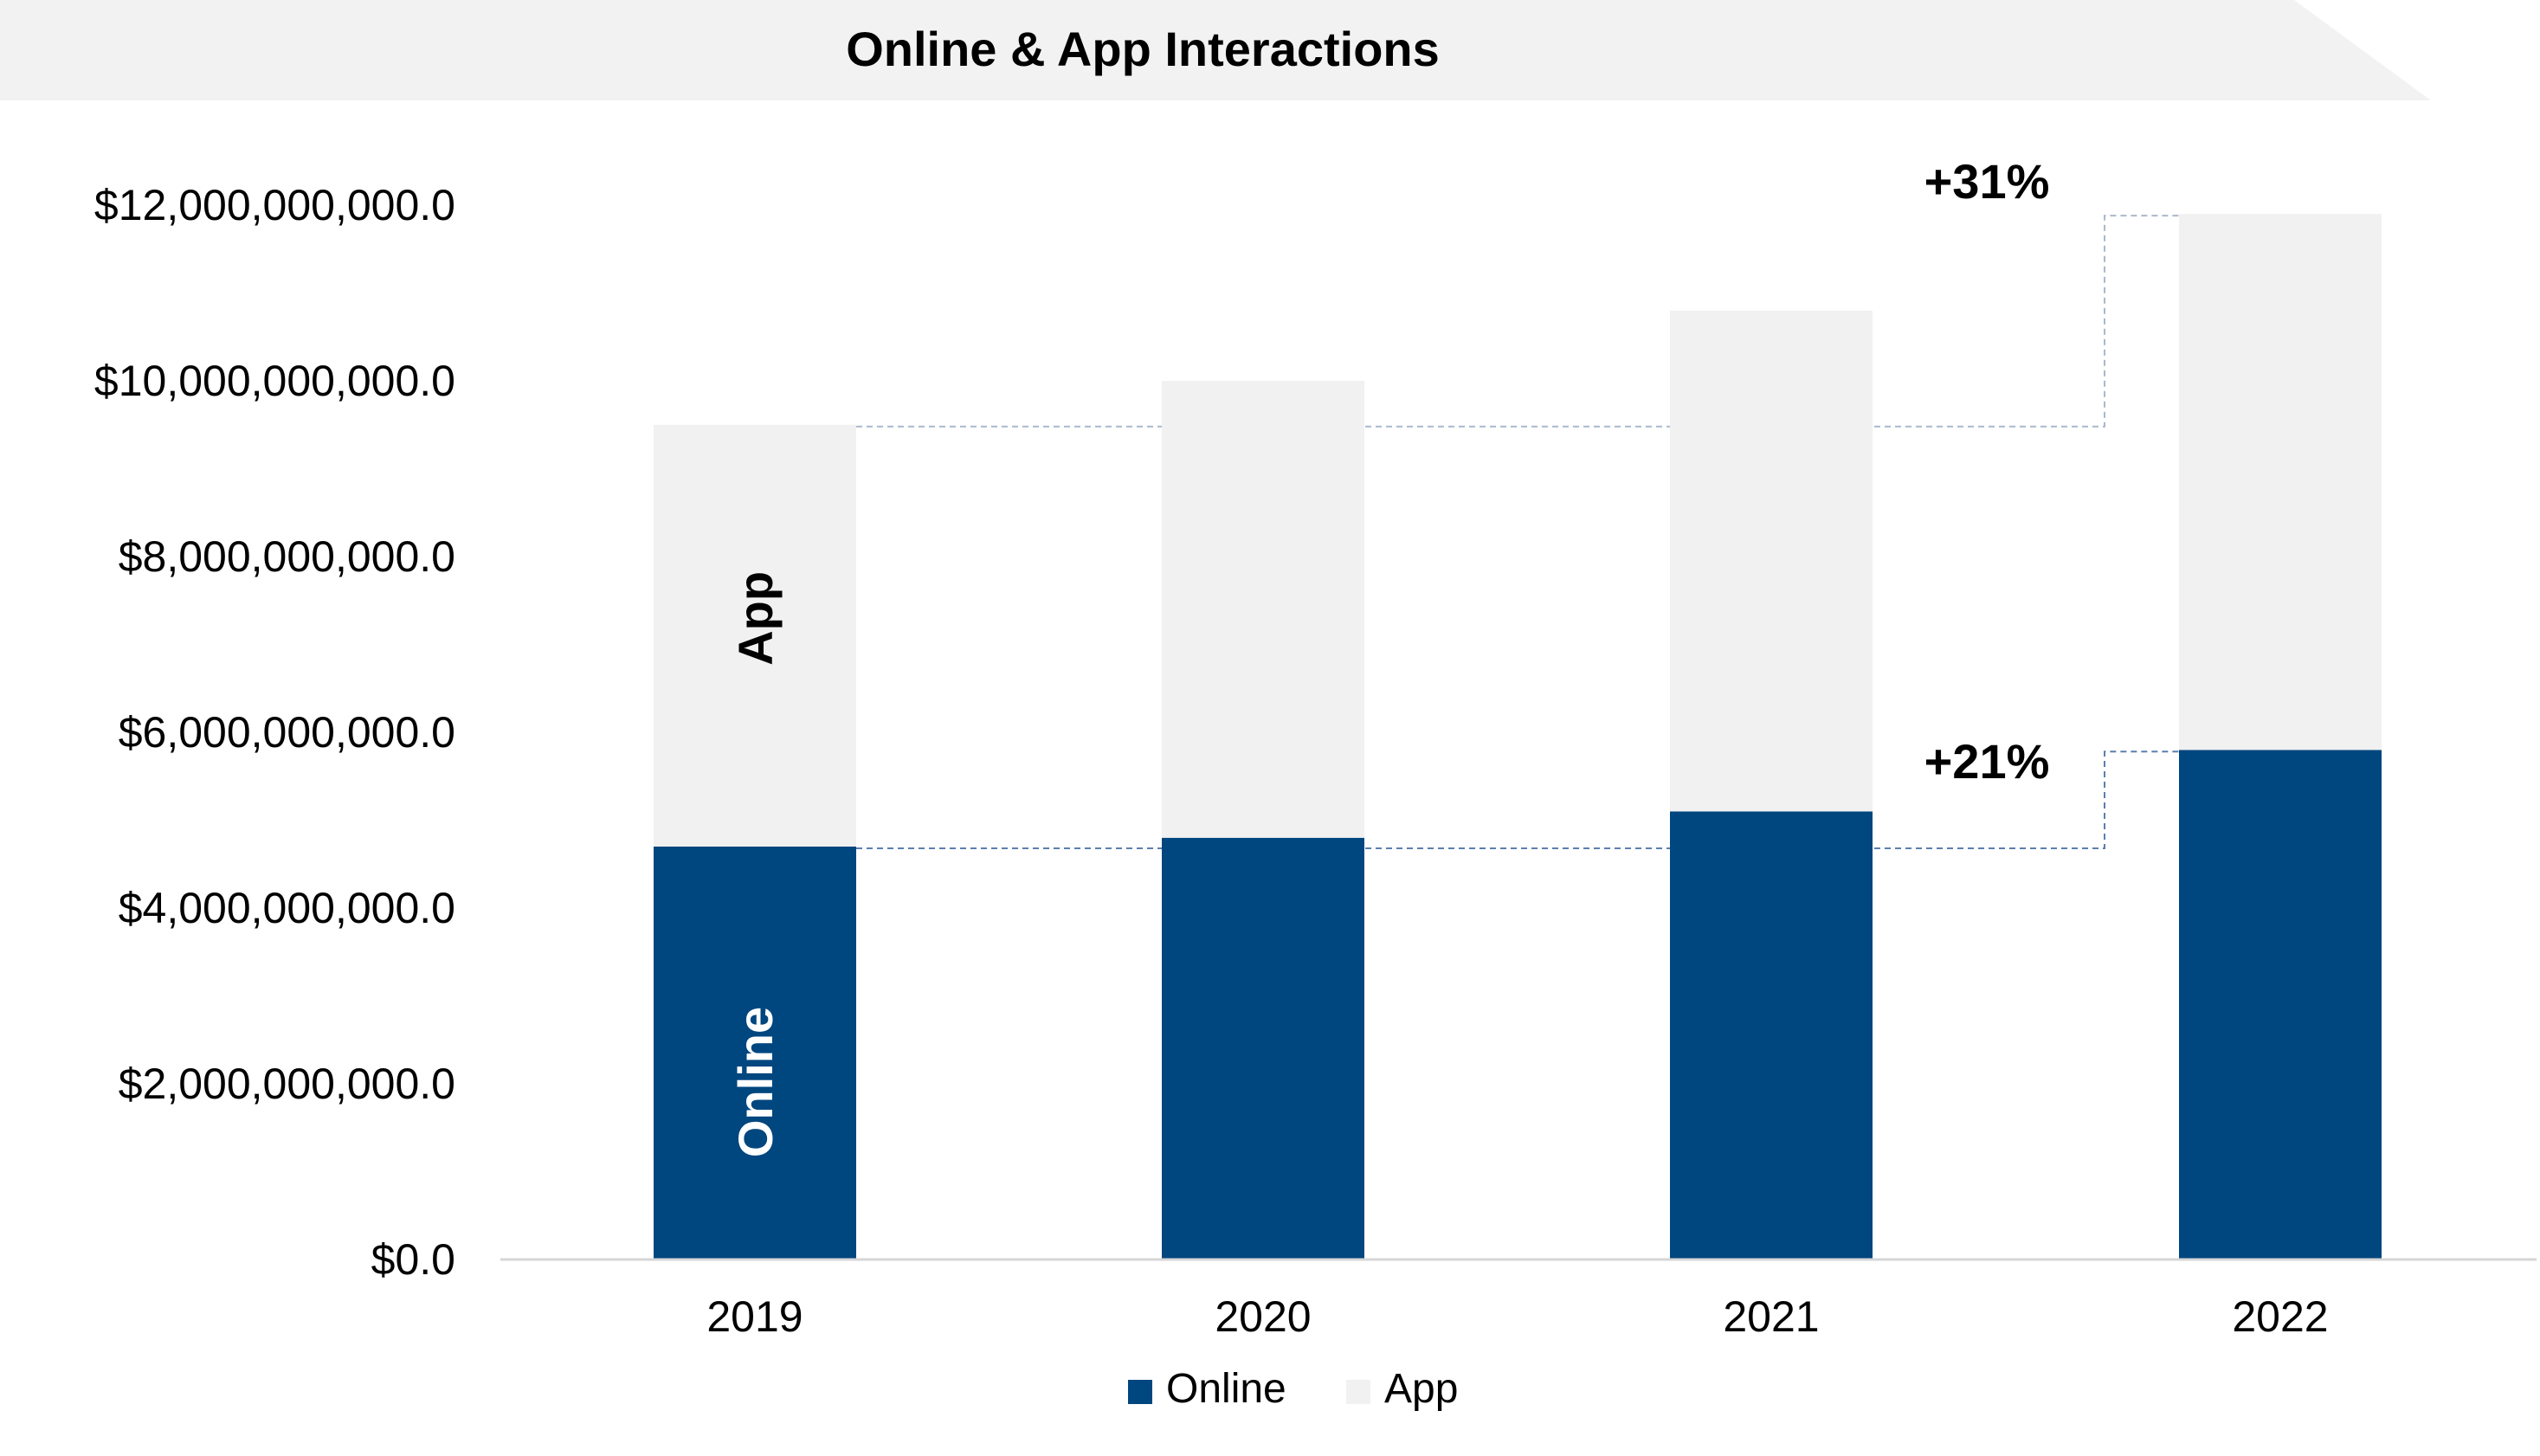 The image size is (2540, 1456). I want to click on legend: Online App, so click(1293, 1389).